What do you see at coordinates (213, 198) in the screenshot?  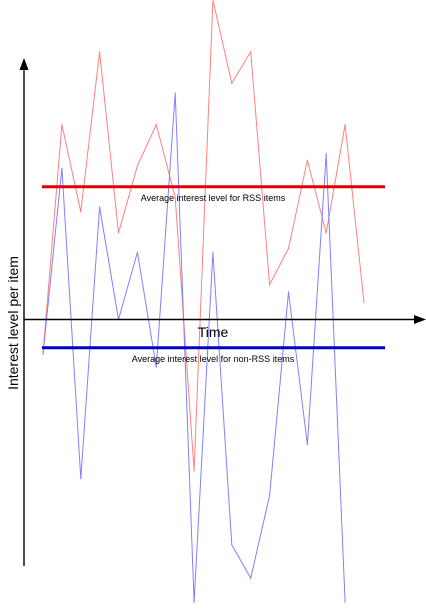 I see `rss-average-label: Average interest level for RSS items` at bounding box center [213, 198].